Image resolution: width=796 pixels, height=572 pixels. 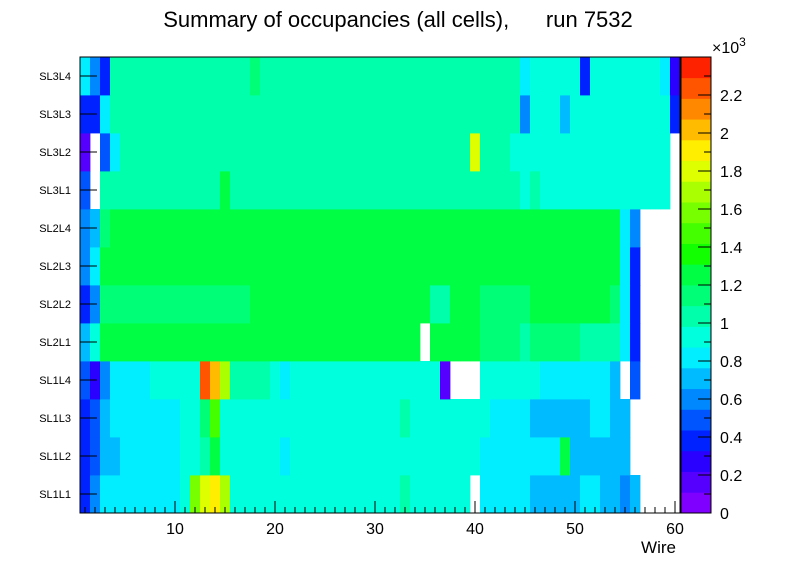 What do you see at coordinates (55, 77) in the screenshot?
I see `y-row-label: SL3L4` at bounding box center [55, 77].